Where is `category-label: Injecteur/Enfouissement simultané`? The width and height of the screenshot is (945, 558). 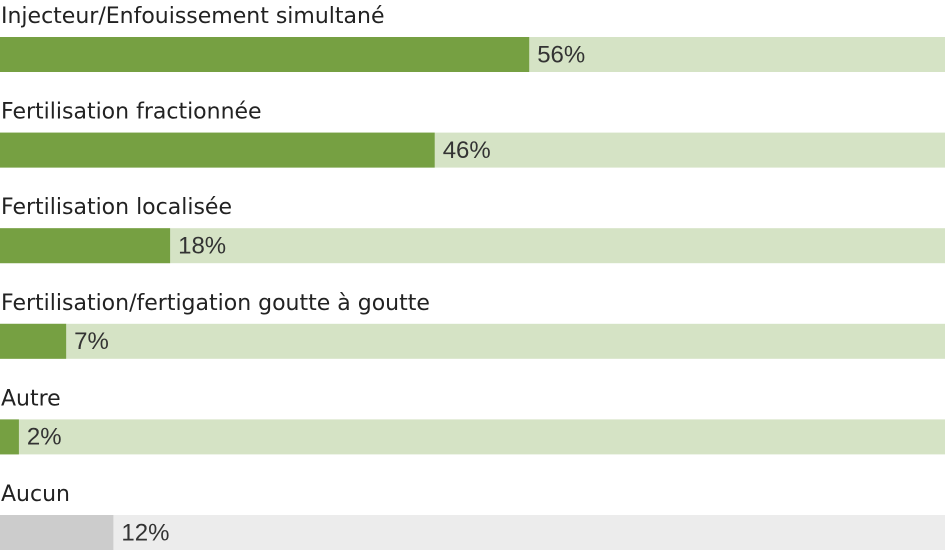
category-label: Injecteur/Enfouissement simultané is located at coordinates (192, 16).